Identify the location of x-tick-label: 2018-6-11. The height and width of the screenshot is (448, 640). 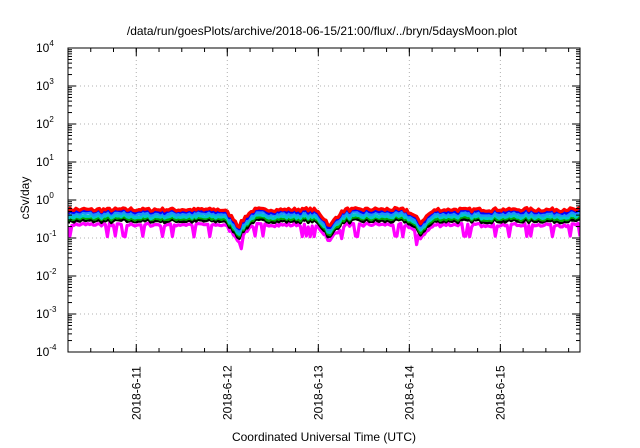
(136, 393).